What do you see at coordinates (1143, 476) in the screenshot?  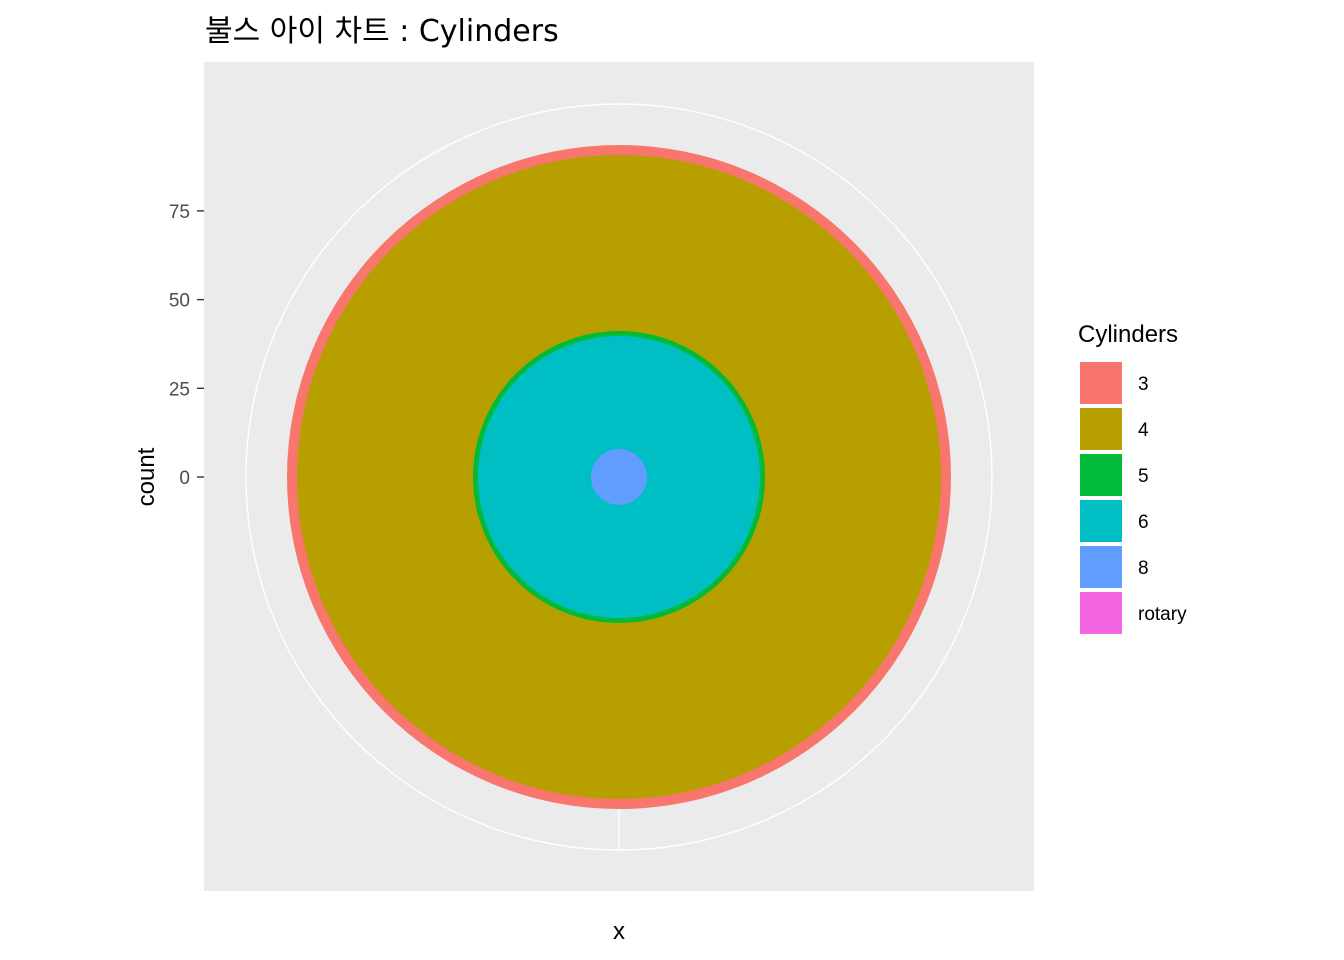 I see `legend-label-5: 5` at bounding box center [1143, 476].